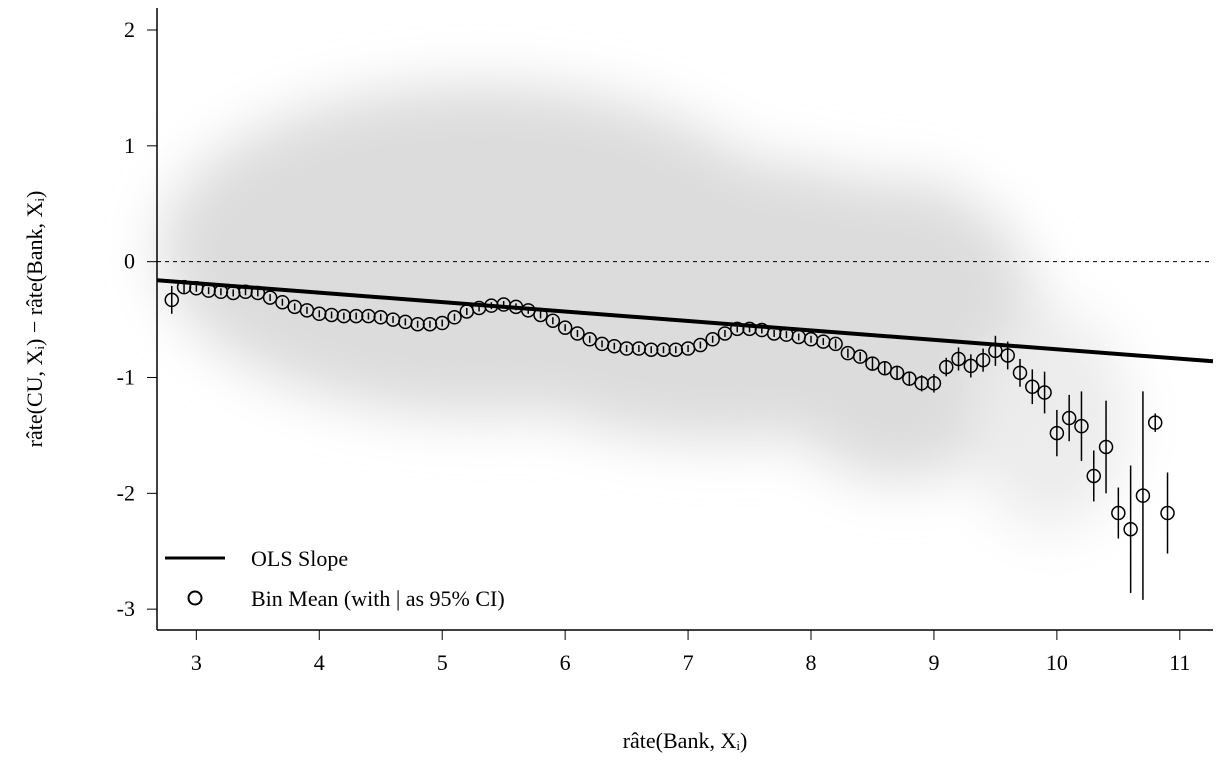 The width and height of the screenshot is (1221, 772). What do you see at coordinates (688, 662) in the screenshot?
I see `x-tick-label: 7` at bounding box center [688, 662].